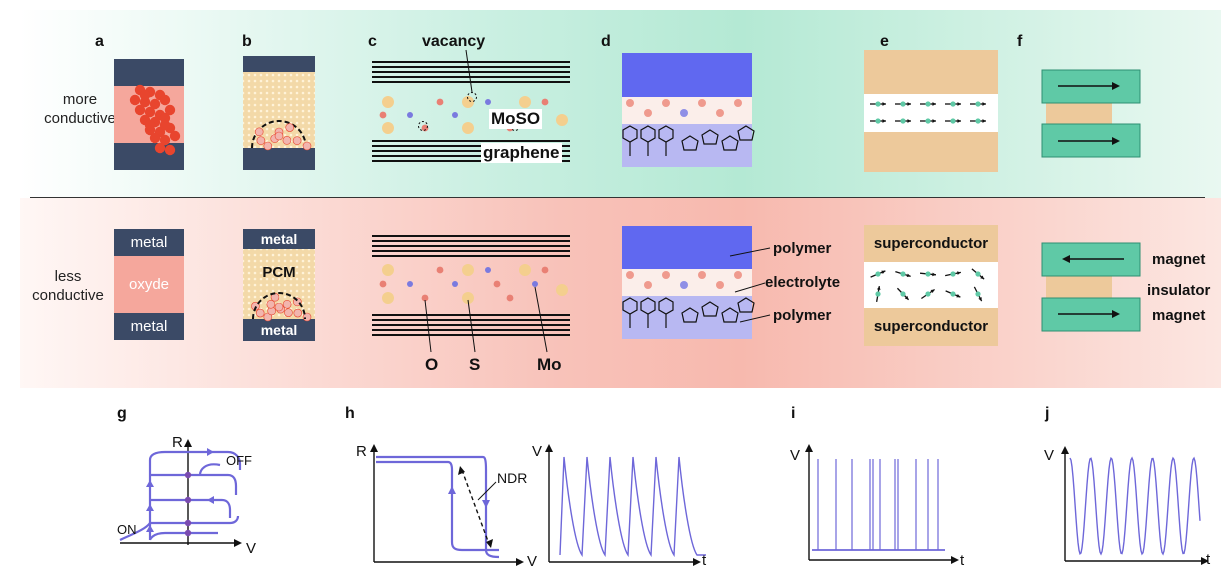 Image resolution: width=1221 pixels, height=571 pixels. Describe the element at coordinates (1208, 559) in the screenshot. I see `j-x-label: t` at that location.